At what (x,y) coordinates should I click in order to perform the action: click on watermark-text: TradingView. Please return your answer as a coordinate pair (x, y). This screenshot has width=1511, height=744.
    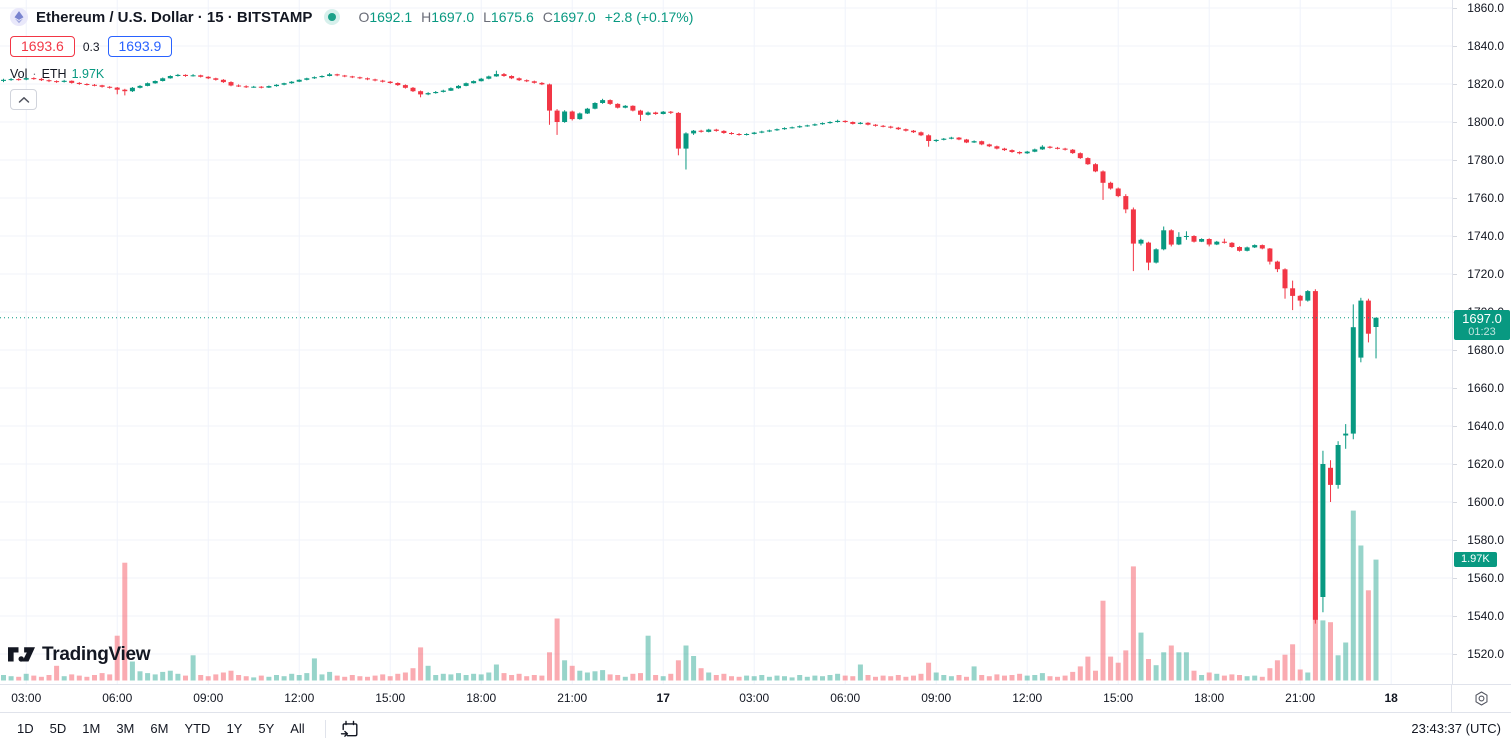
    Looking at the image, I should click on (96, 654).